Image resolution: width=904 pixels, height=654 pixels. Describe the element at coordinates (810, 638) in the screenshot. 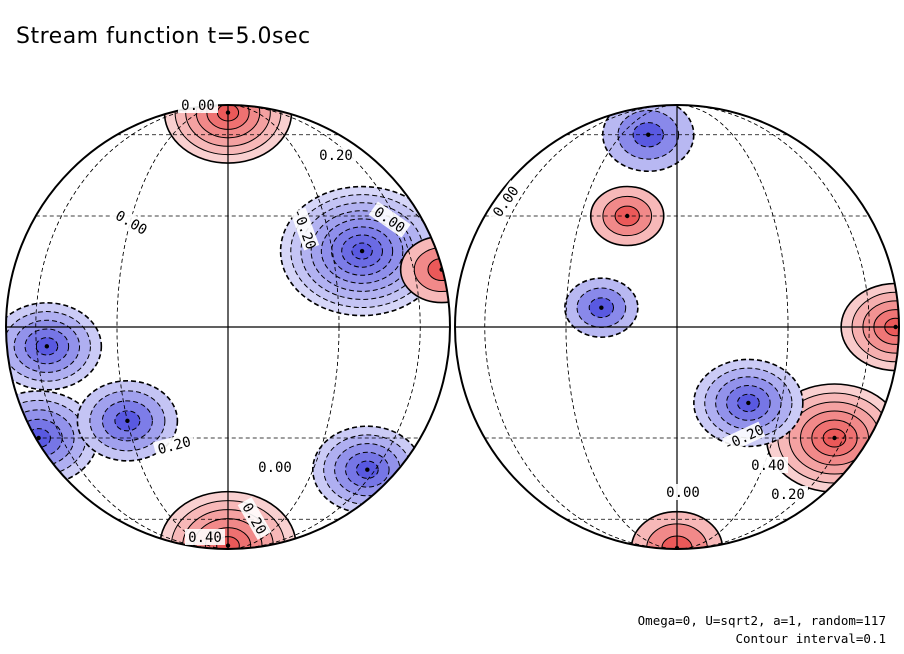

I see `contour-interval-note: Contour interval=0.1` at that location.